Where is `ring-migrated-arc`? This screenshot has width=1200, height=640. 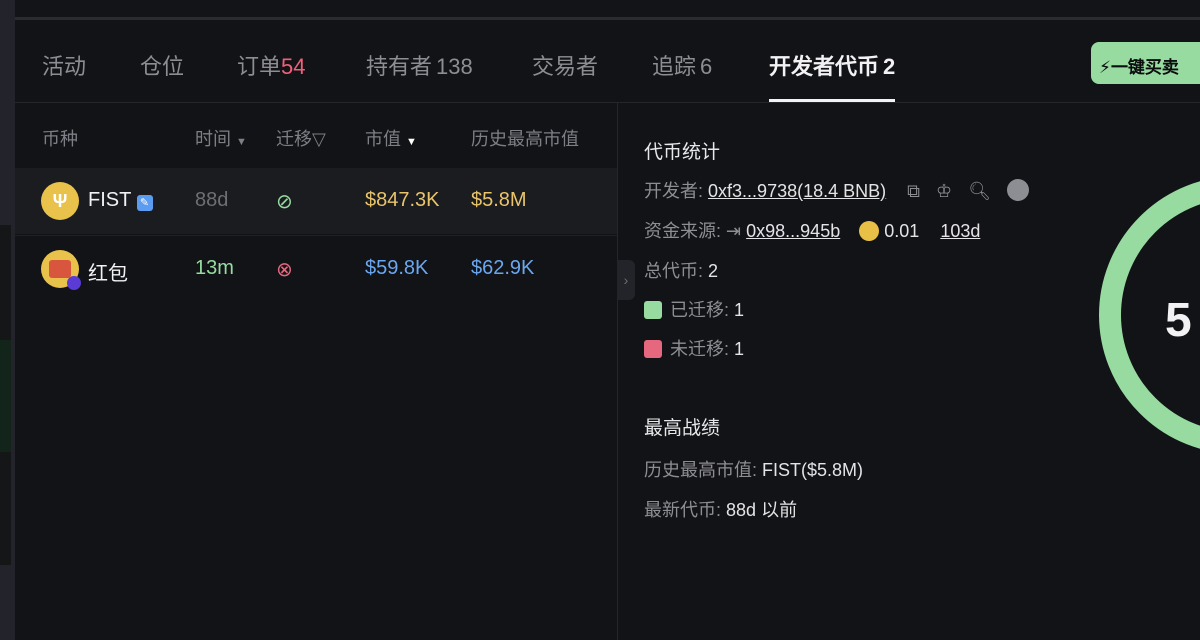 ring-migrated-arc is located at coordinates (1149, 315).